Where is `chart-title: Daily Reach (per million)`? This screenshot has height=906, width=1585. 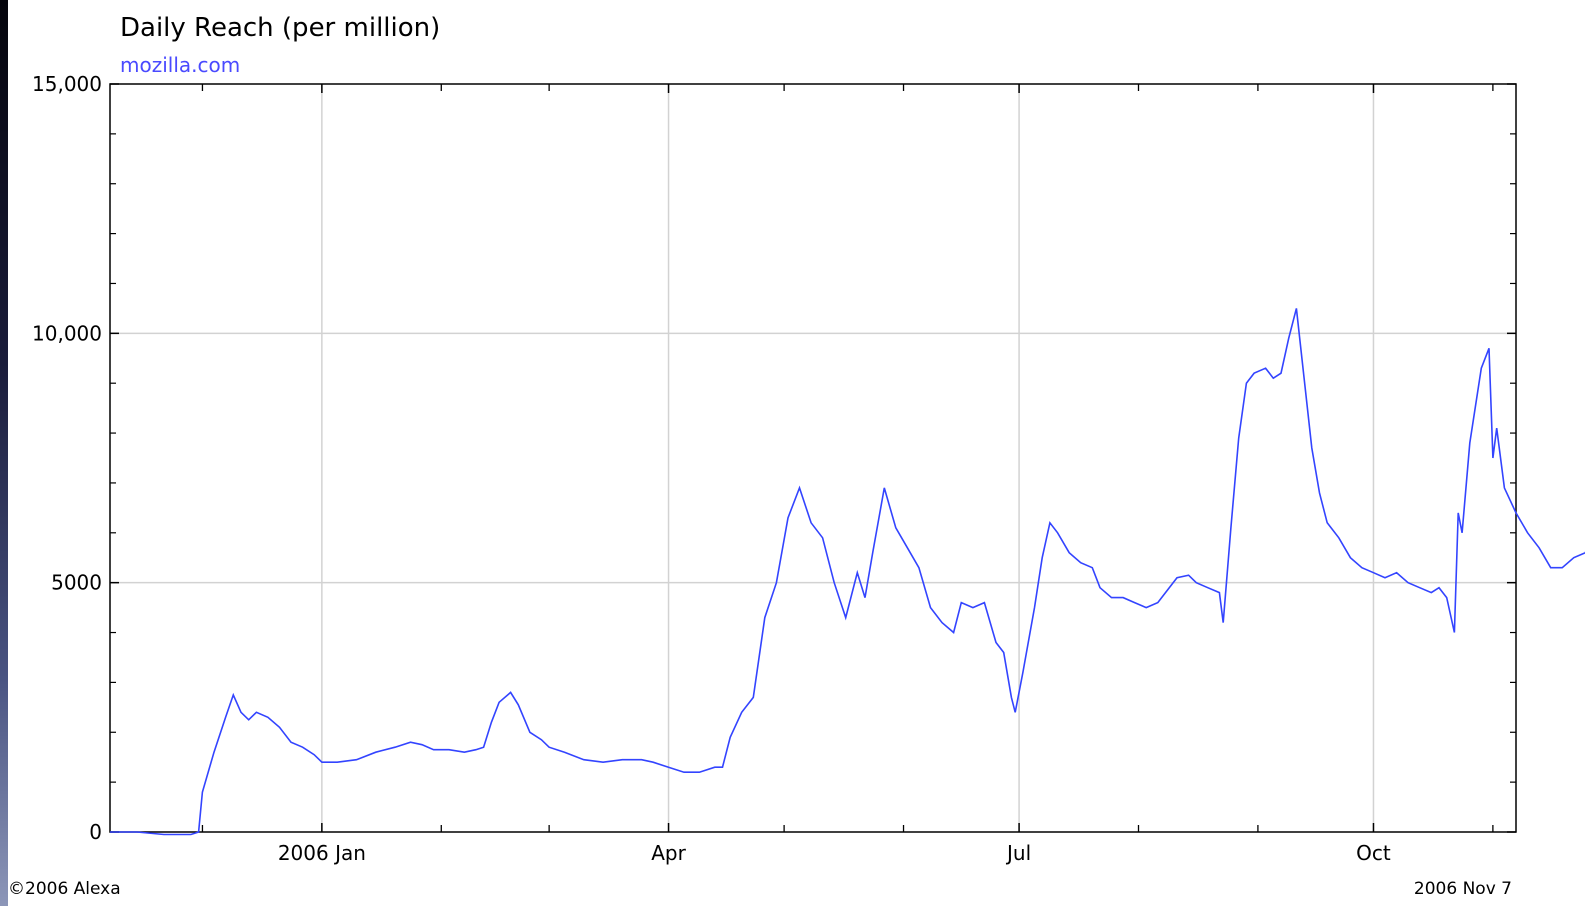 chart-title: Daily Reach (per million) is located at coordinates (280, 28).